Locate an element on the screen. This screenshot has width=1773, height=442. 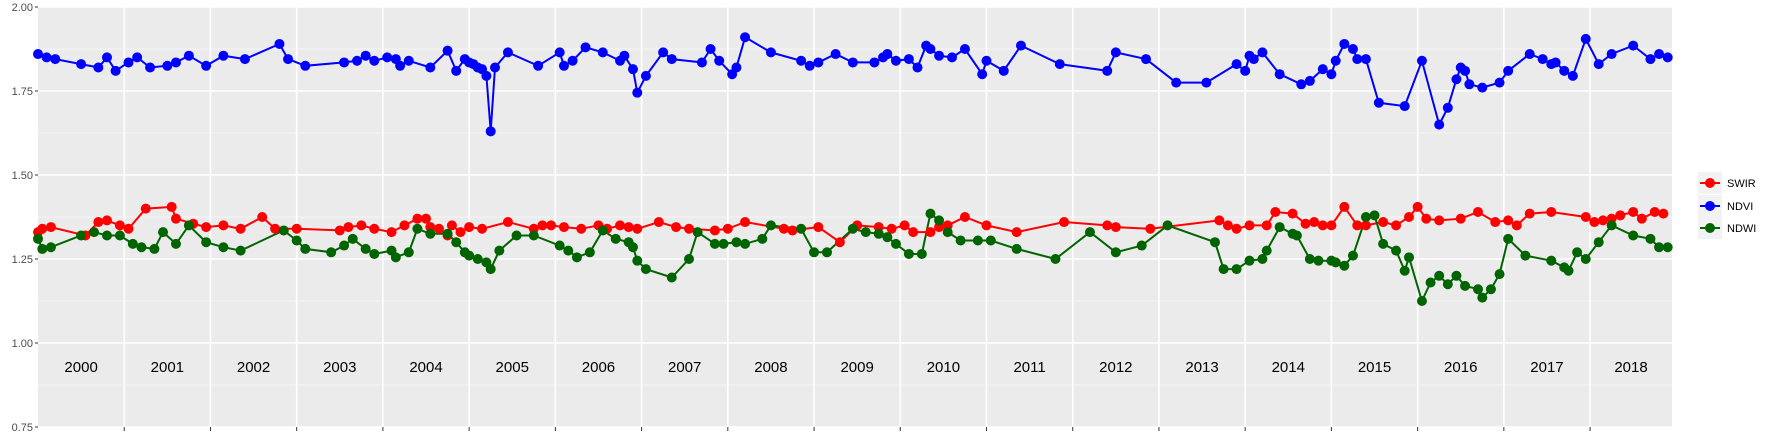
y-tick-label: 1.50 is located at coordinates (22, 176).